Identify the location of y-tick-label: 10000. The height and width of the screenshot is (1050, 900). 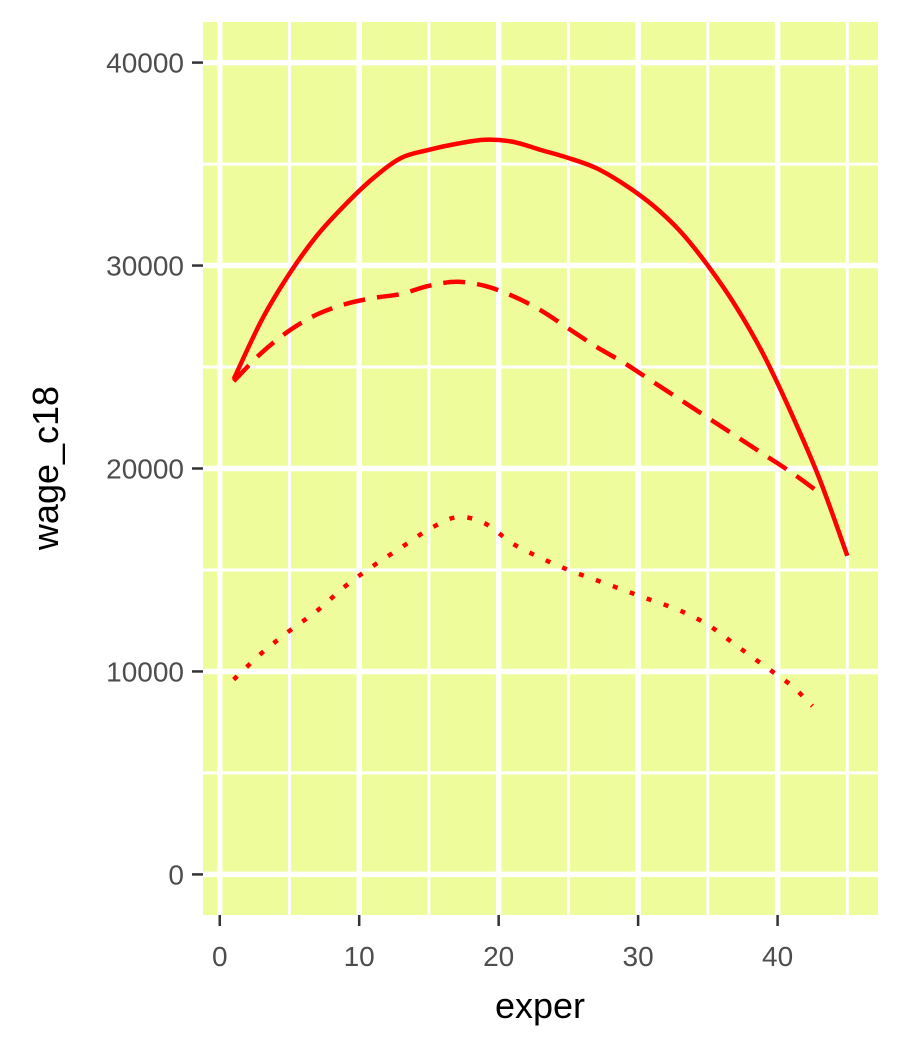
(145, 671).